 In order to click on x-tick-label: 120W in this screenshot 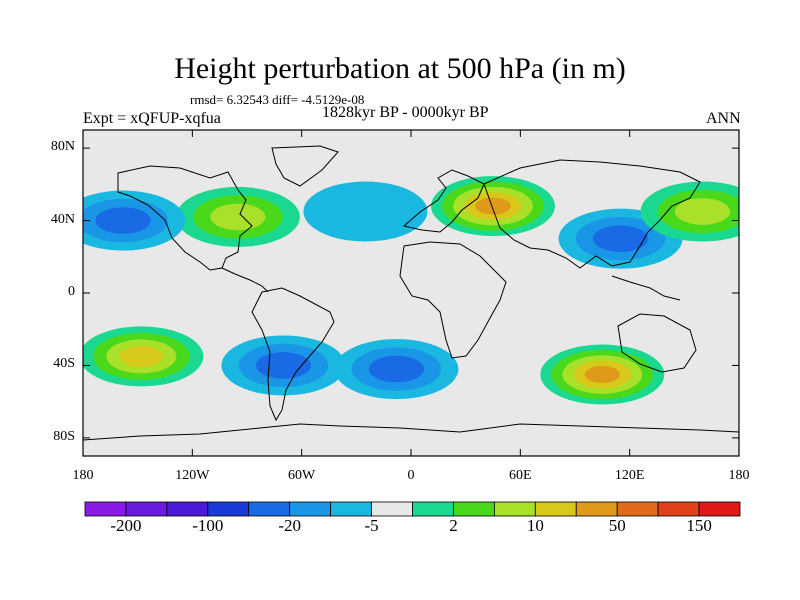, I will do `click(192, 475)`.